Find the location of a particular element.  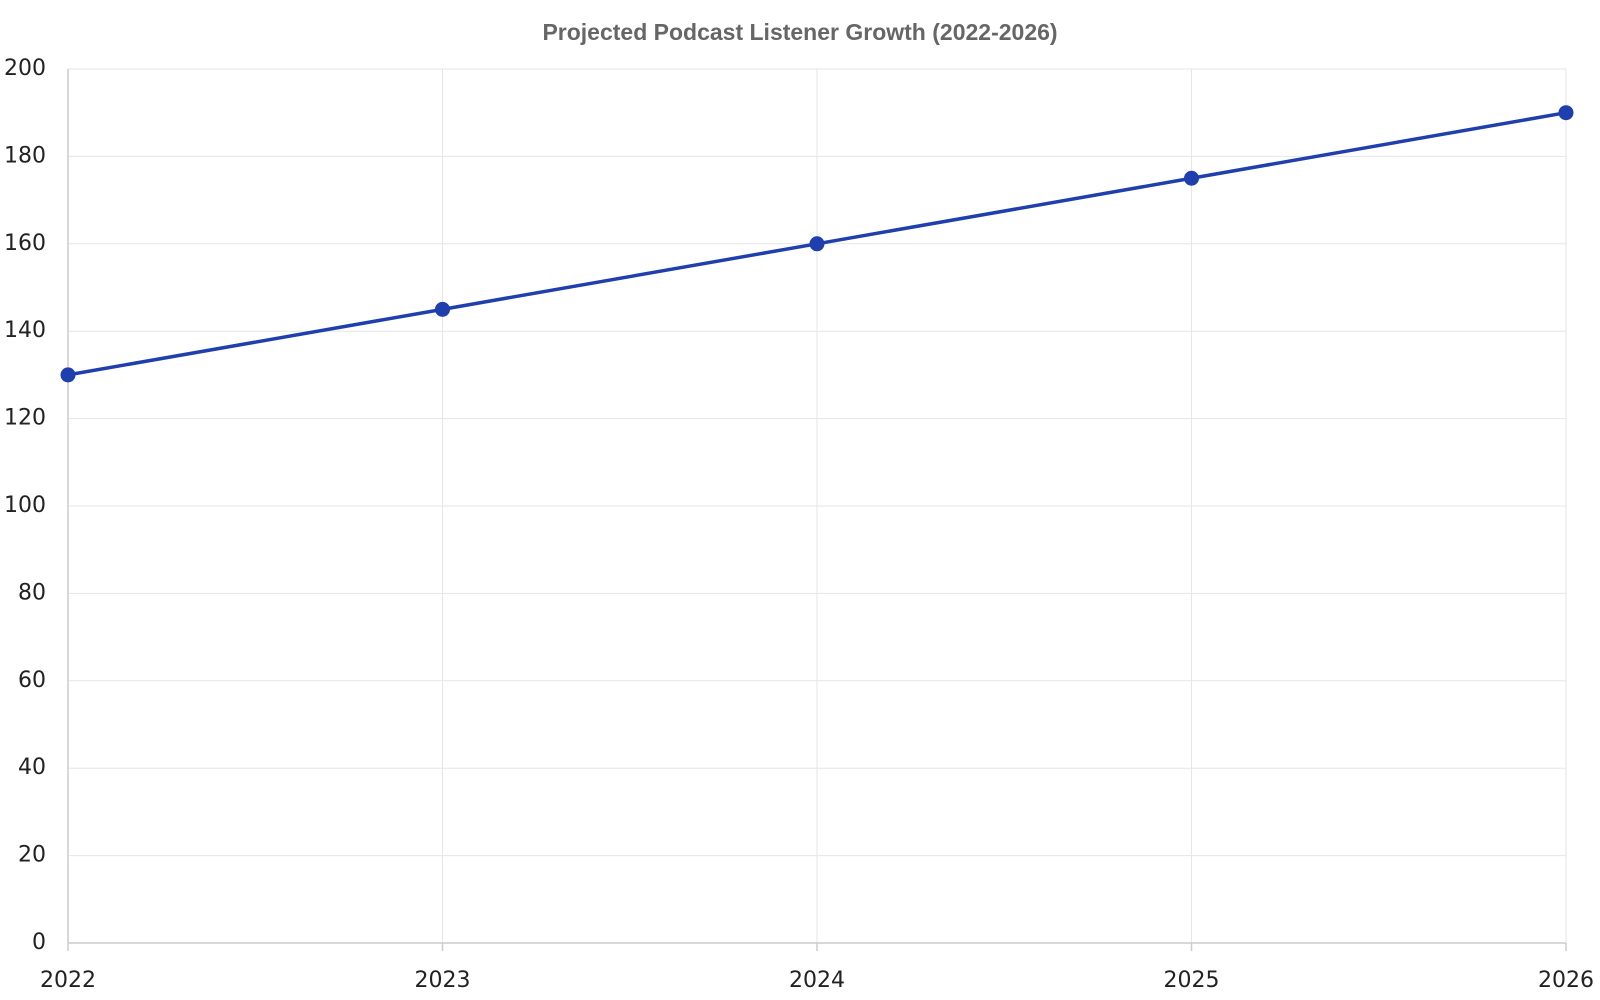

x-tick-label: 2026 is located at coordinates (1566, 980).